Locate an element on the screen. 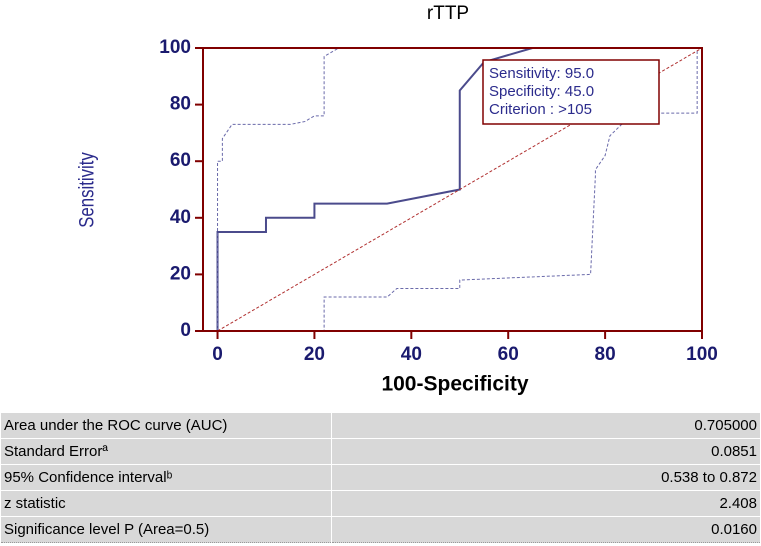  x-tick-label: 40 is located at coordinates (411, 354).